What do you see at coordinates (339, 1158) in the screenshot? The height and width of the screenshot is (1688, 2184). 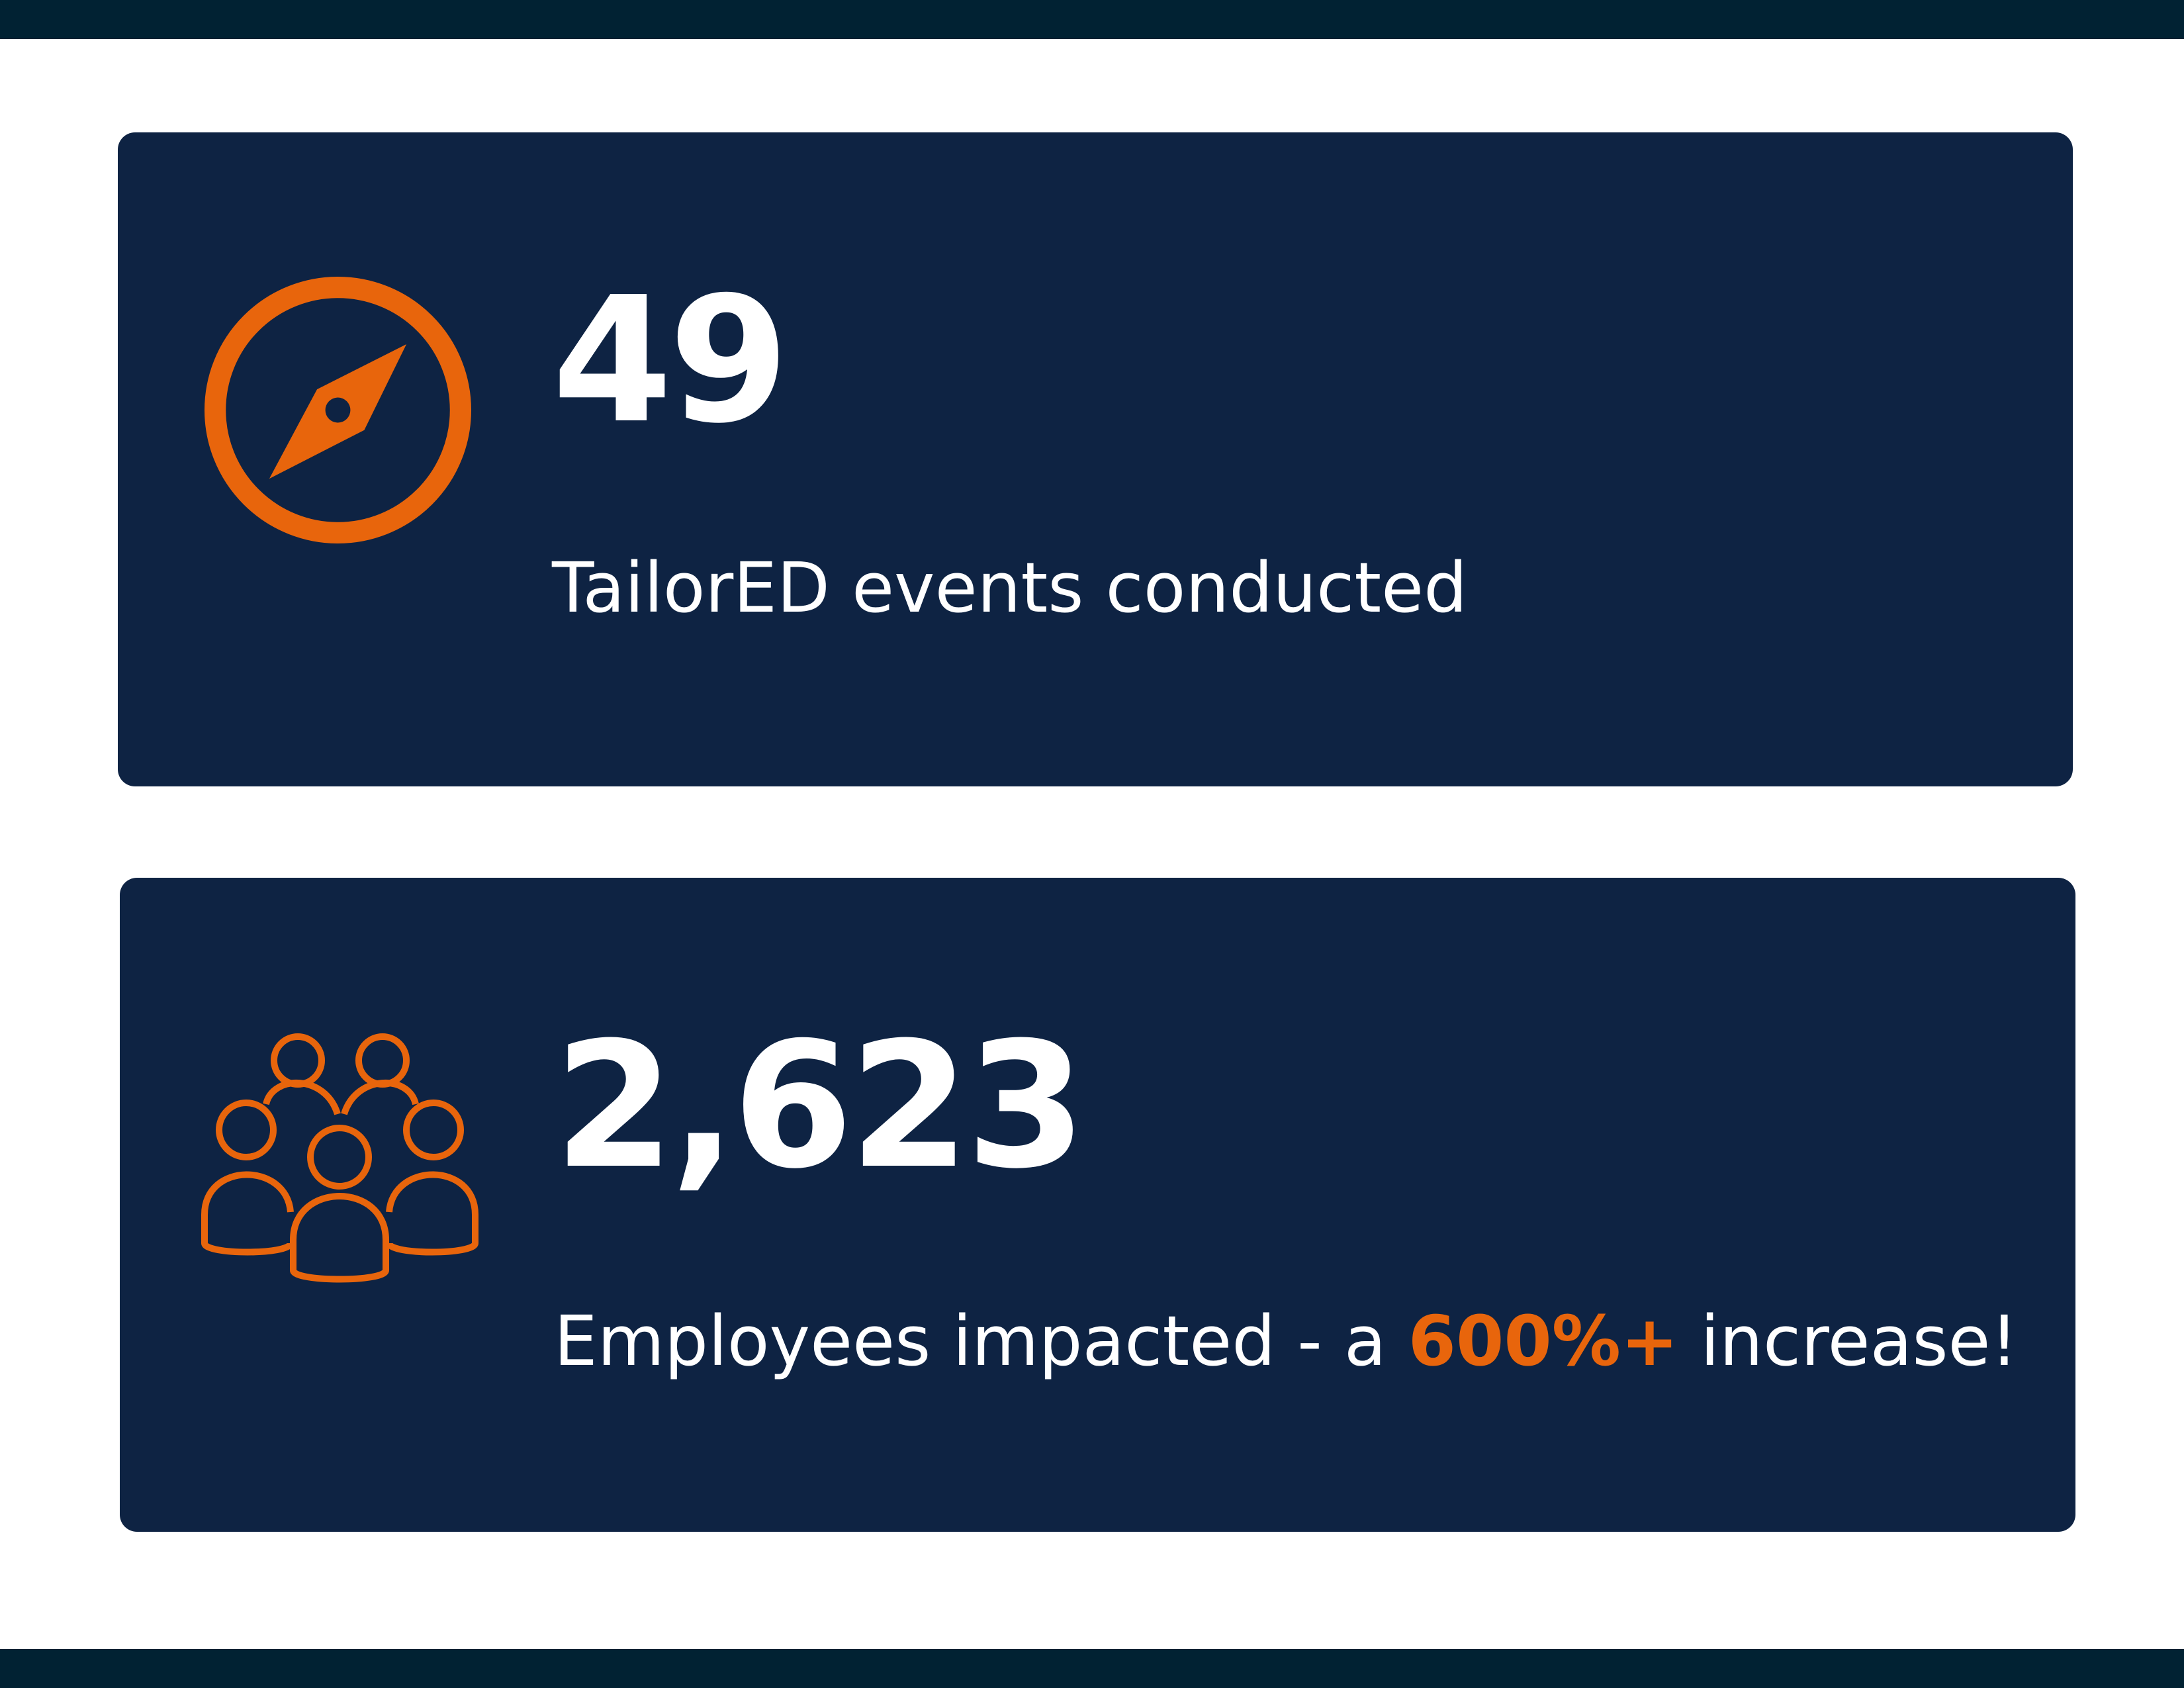 I see `group-people-icon` at bounding box center [339, 1158].